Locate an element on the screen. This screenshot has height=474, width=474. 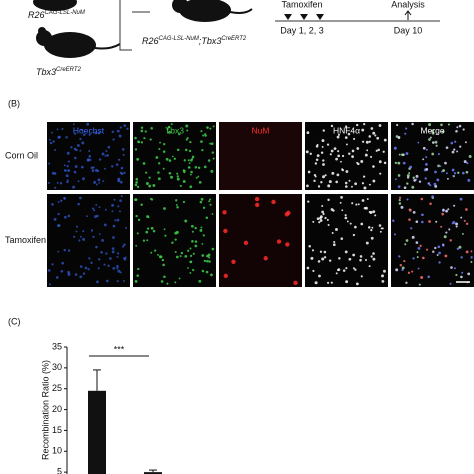
y-tick-label: 5 is located at coordinates (59, 470).